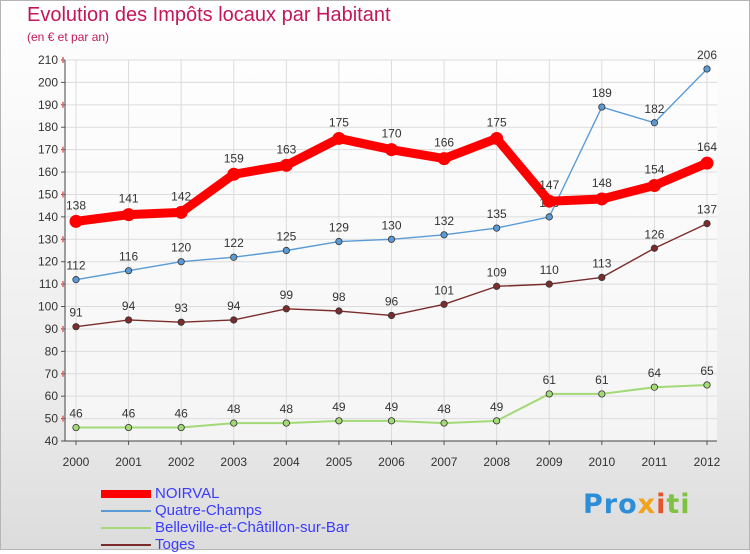 The width and height of the screenshot is (750, 554). What do you see at coordinates (655, 373) in the screenshot?
I see `data-label-belleville-et-ch-tillon-sur-bar: 64` at bounding box center [655, 373].